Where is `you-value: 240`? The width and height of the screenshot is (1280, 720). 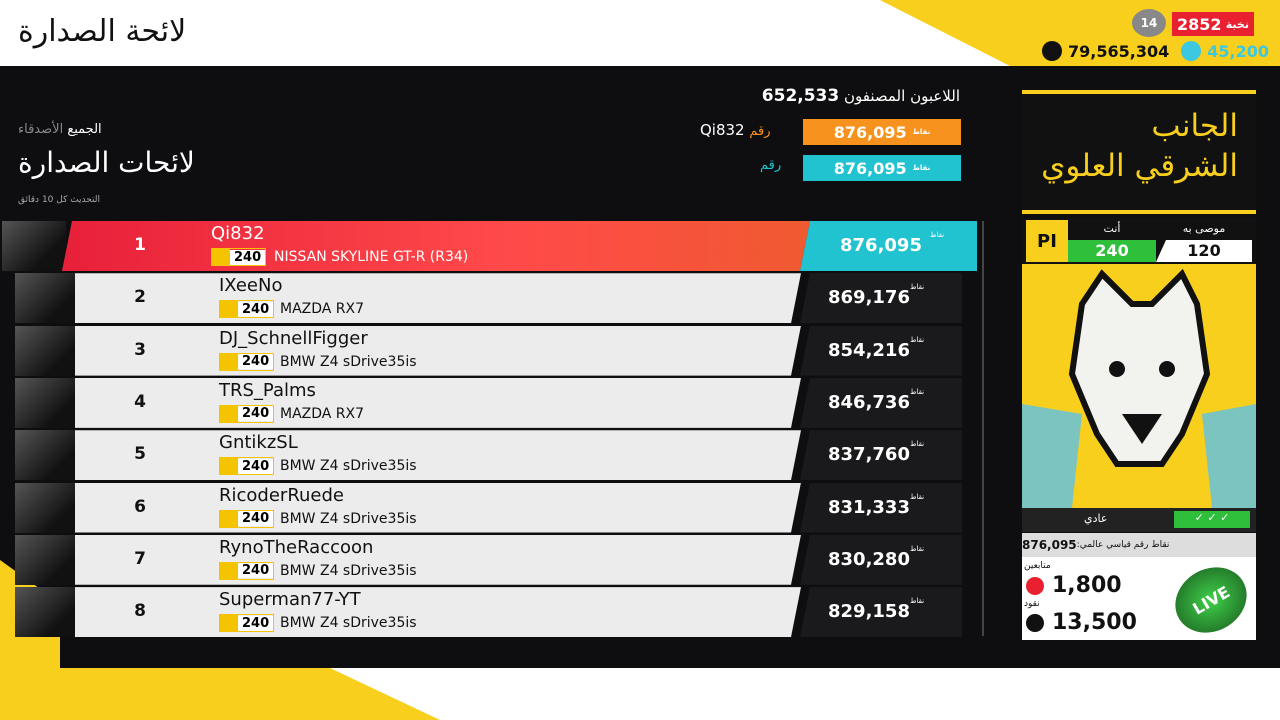
you-value: 240 is located at coordinates (1112, 251).